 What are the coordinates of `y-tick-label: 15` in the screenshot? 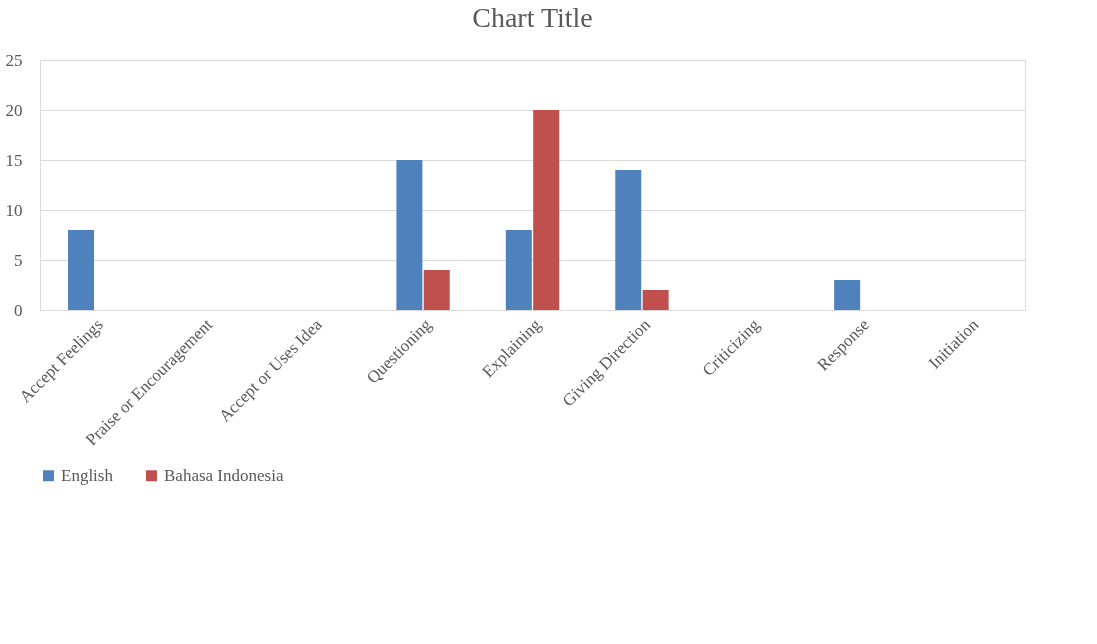 It's located at (14, 160).